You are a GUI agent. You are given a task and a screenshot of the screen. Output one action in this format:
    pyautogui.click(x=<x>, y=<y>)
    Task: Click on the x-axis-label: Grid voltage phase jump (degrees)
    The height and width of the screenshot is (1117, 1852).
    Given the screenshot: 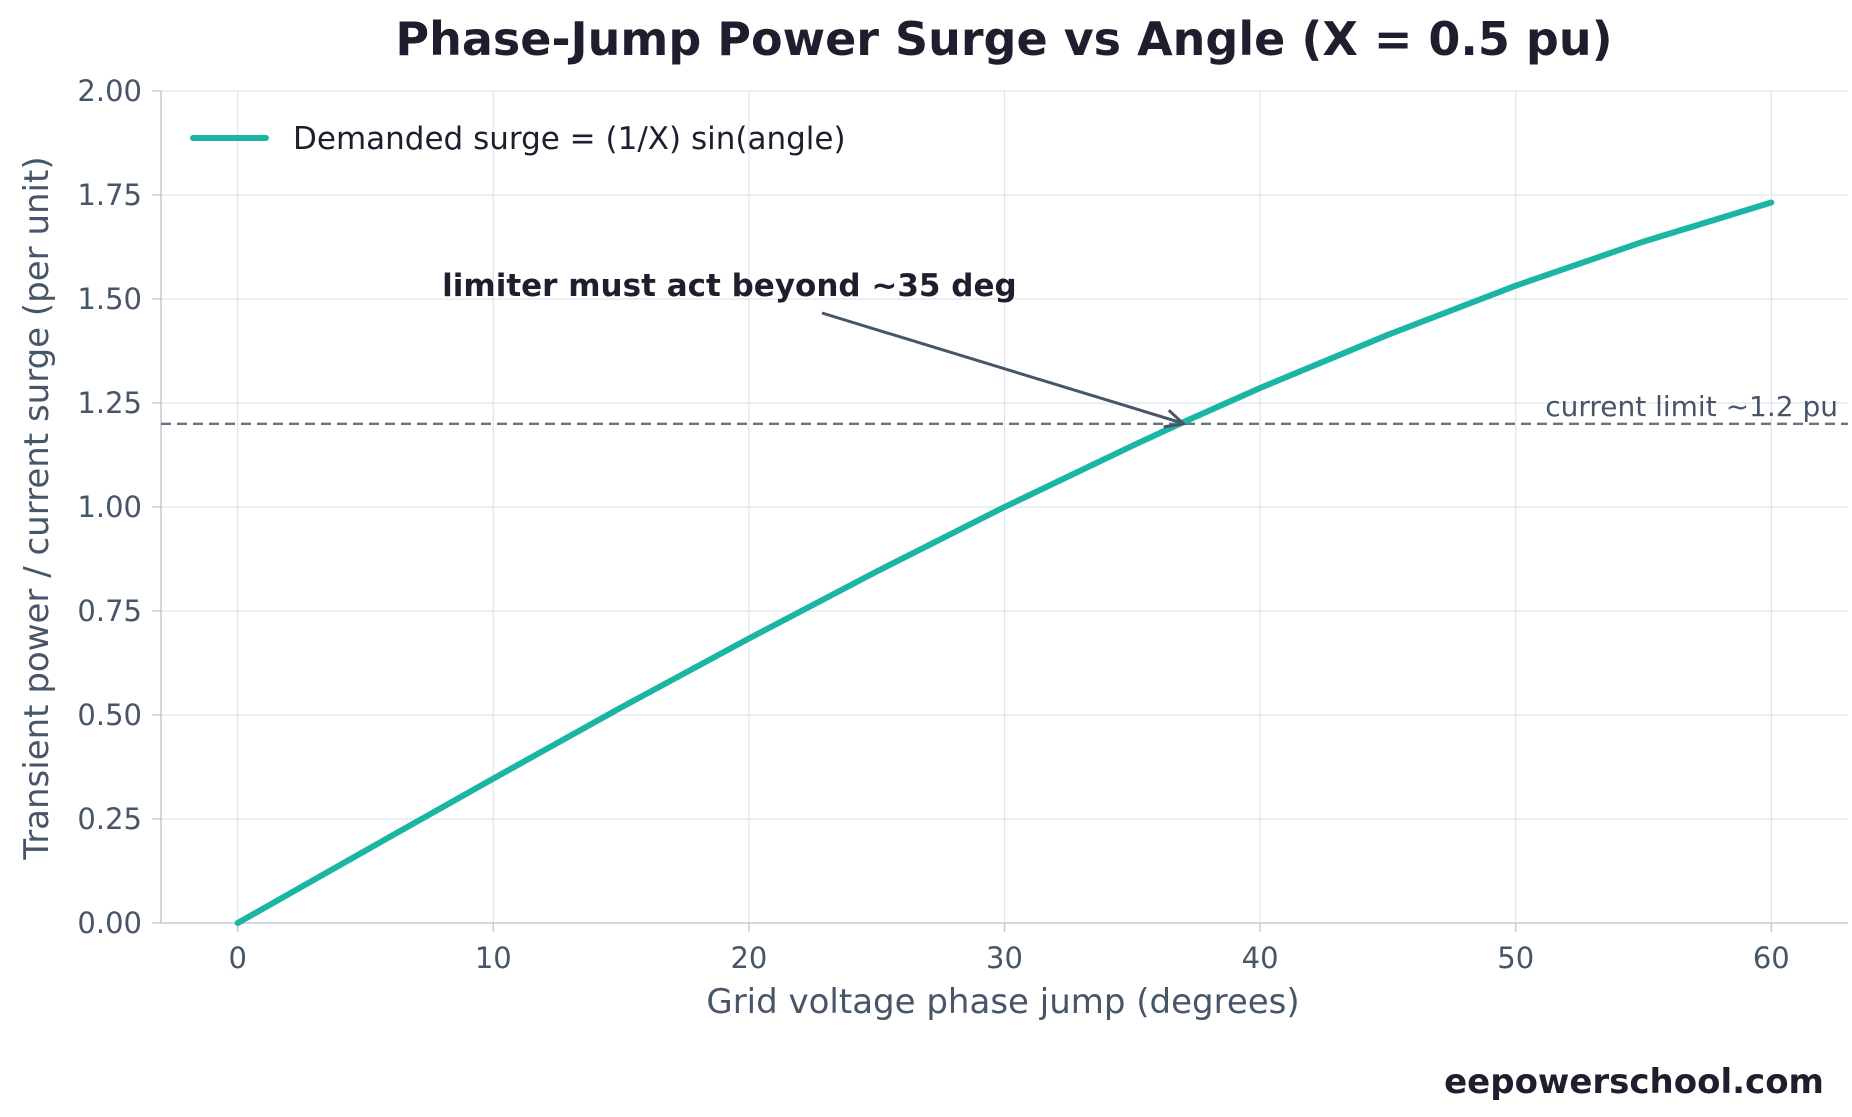 What is the action you would take?
    pyautogui.click(x=1002, y=1002)
    